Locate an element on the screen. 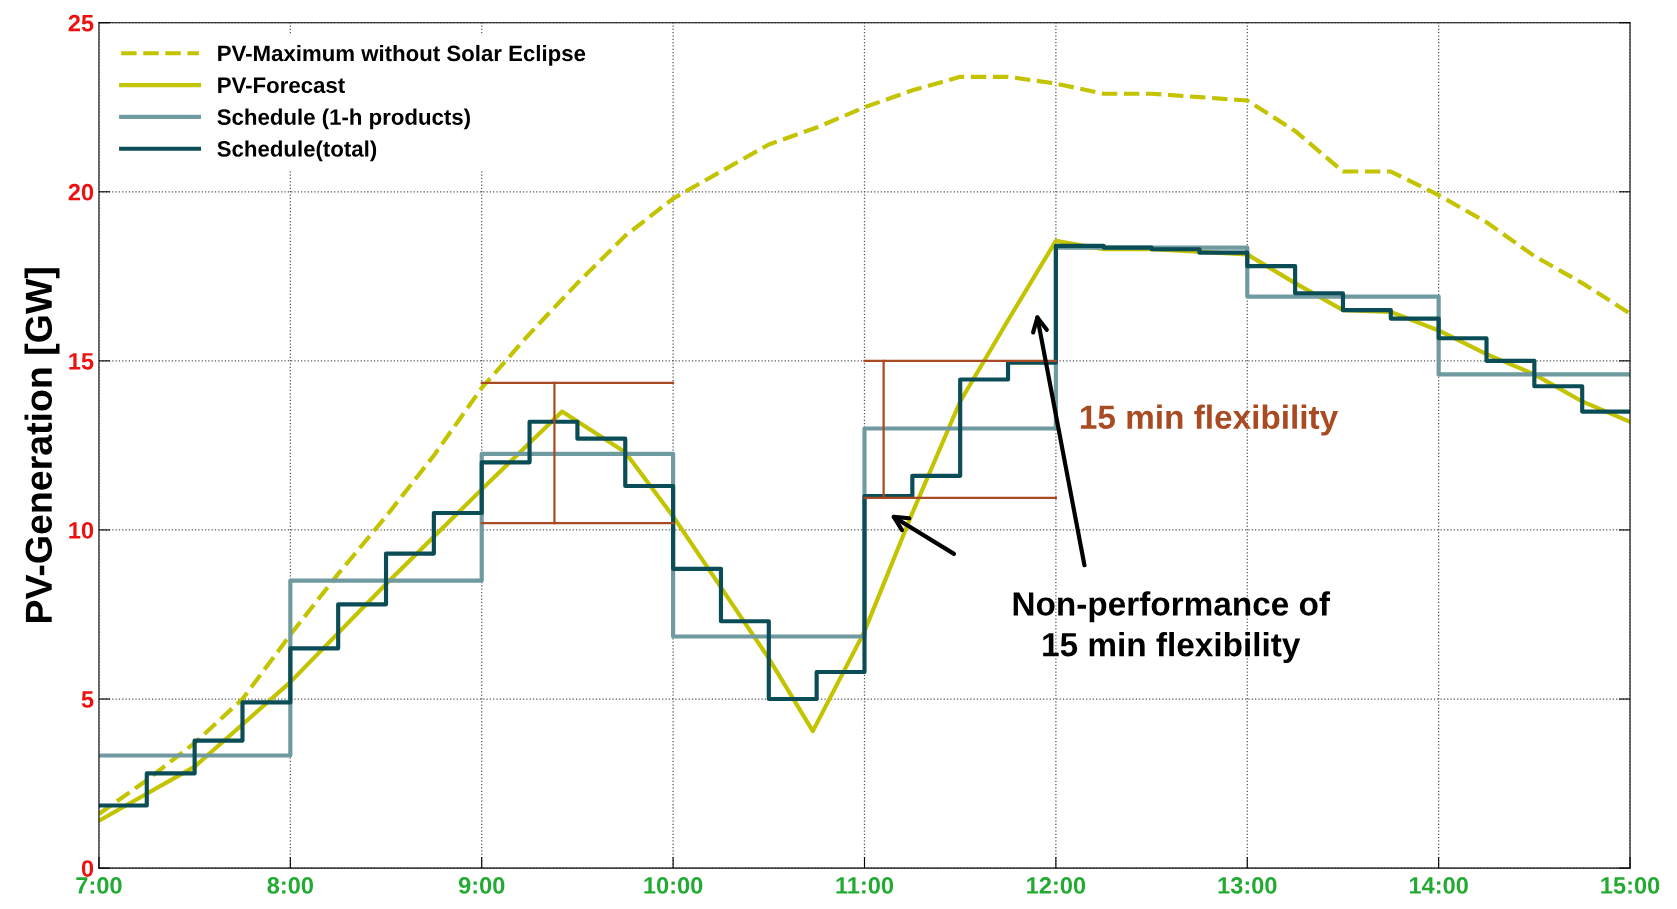  y-tick-label: 20 is located at coordinates (81, 192).